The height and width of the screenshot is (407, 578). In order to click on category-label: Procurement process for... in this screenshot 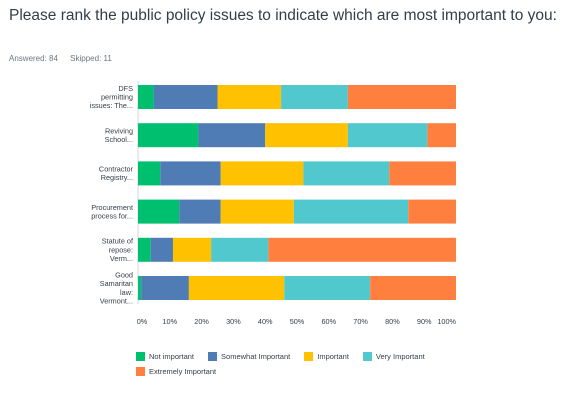, I will do `click(112, 212)`.